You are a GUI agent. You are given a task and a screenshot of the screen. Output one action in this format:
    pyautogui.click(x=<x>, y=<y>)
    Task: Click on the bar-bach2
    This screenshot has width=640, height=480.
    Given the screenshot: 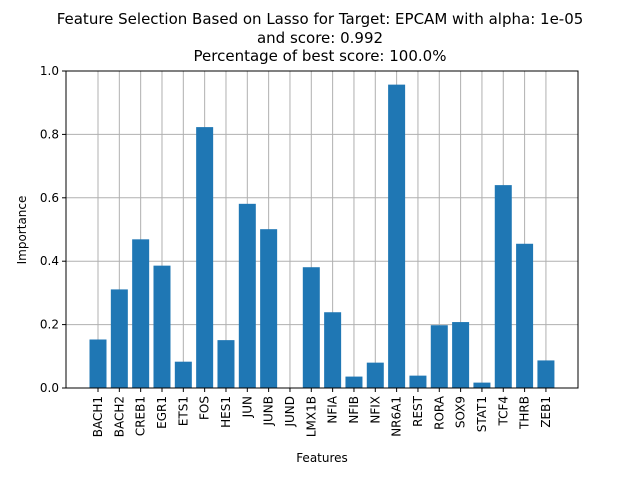 What is the action you would take?
    pyautogui.click(x=119, y=338)
    